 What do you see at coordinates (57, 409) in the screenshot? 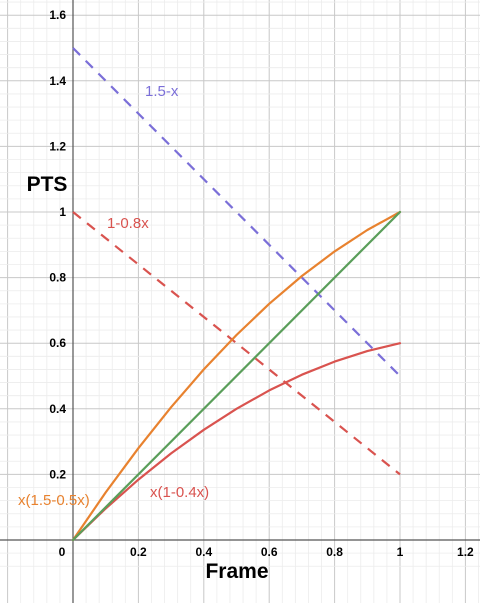
I see `y-tick-label: 0.4` at bounding box center [57, 409].